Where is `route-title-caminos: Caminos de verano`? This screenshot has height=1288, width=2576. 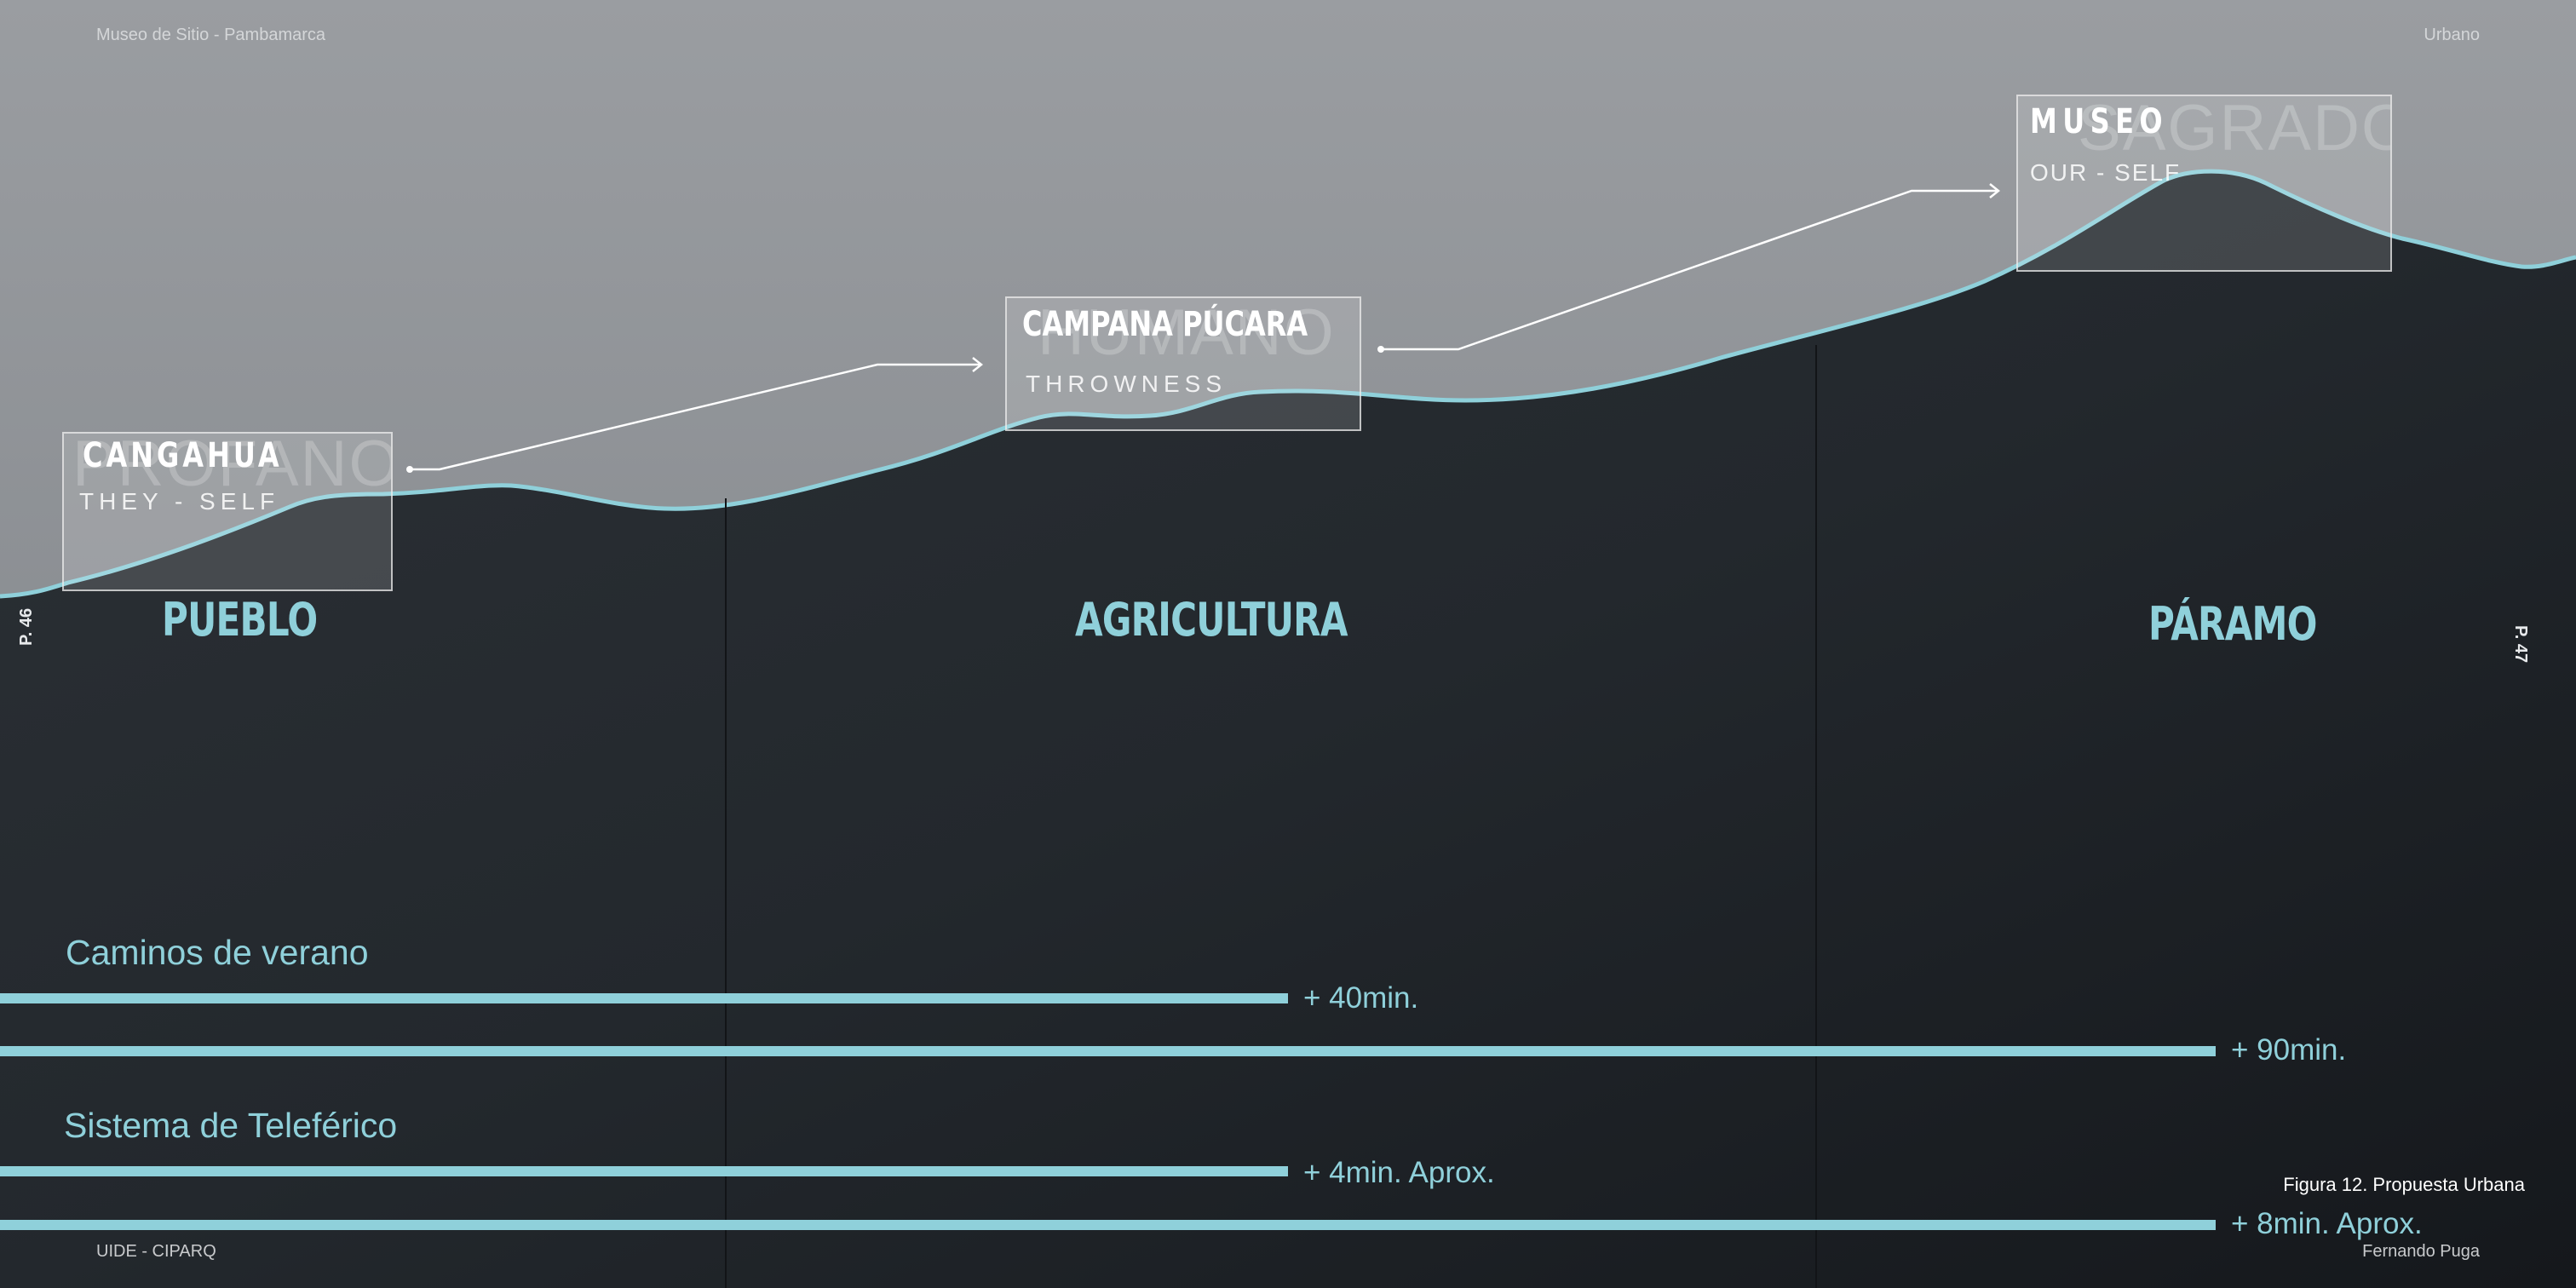 route-title-caminos: Caminos de verano is located at coordinates (217, 952).